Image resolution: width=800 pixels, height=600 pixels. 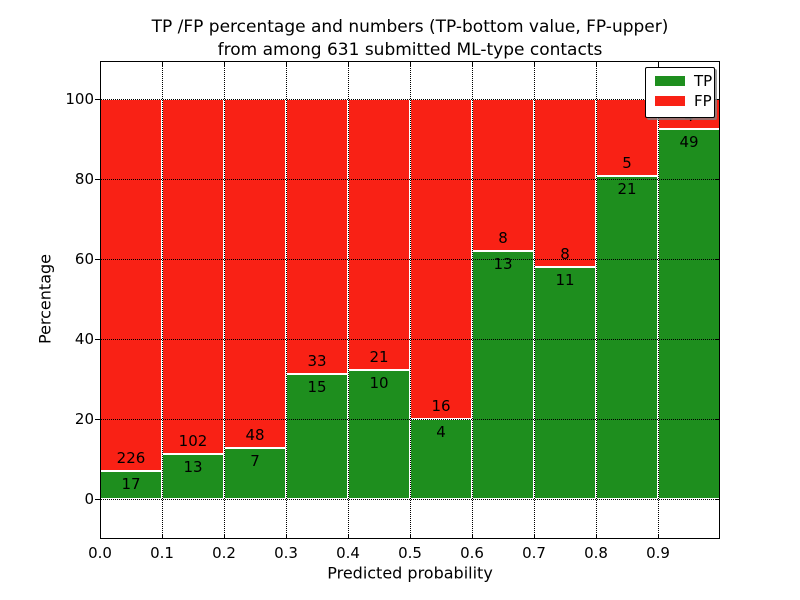 I want to click on legend-swatch-fp, so click(x=670, y=101).